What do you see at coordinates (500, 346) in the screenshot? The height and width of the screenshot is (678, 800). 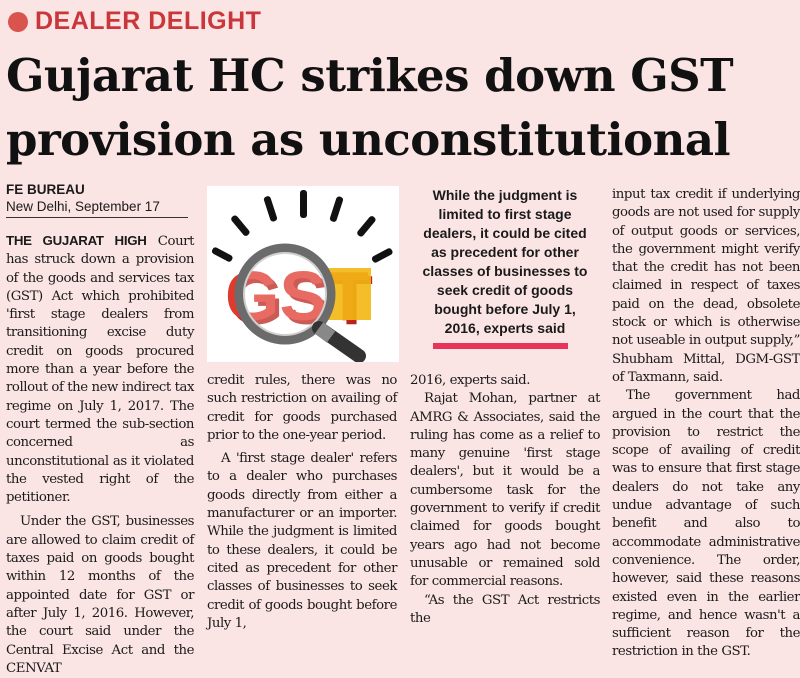 I see `pull-quote-accent-bar` at bounding box center [500, 346].